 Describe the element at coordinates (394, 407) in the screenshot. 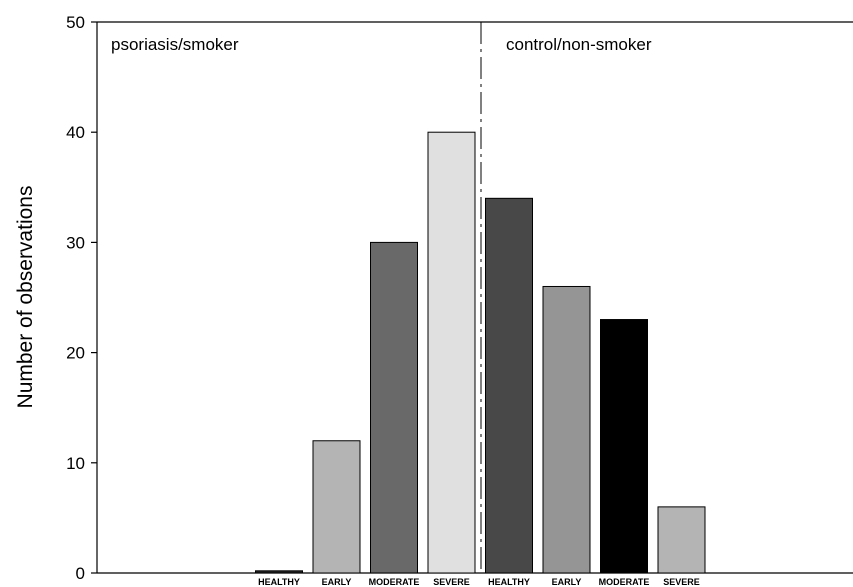

I see `bar-moderate-psoriasis-smoker` at that location.